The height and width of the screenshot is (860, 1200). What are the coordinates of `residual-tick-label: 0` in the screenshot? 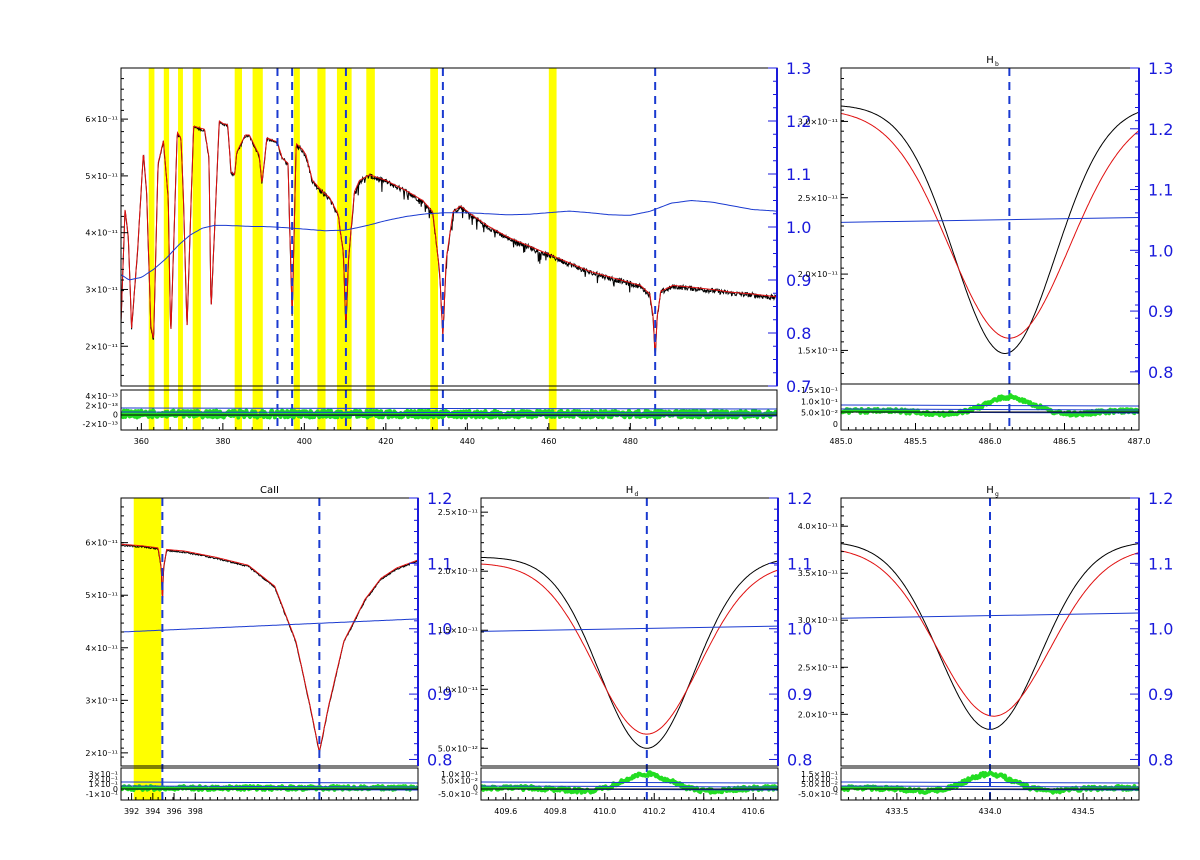 It's located at (475, 787).